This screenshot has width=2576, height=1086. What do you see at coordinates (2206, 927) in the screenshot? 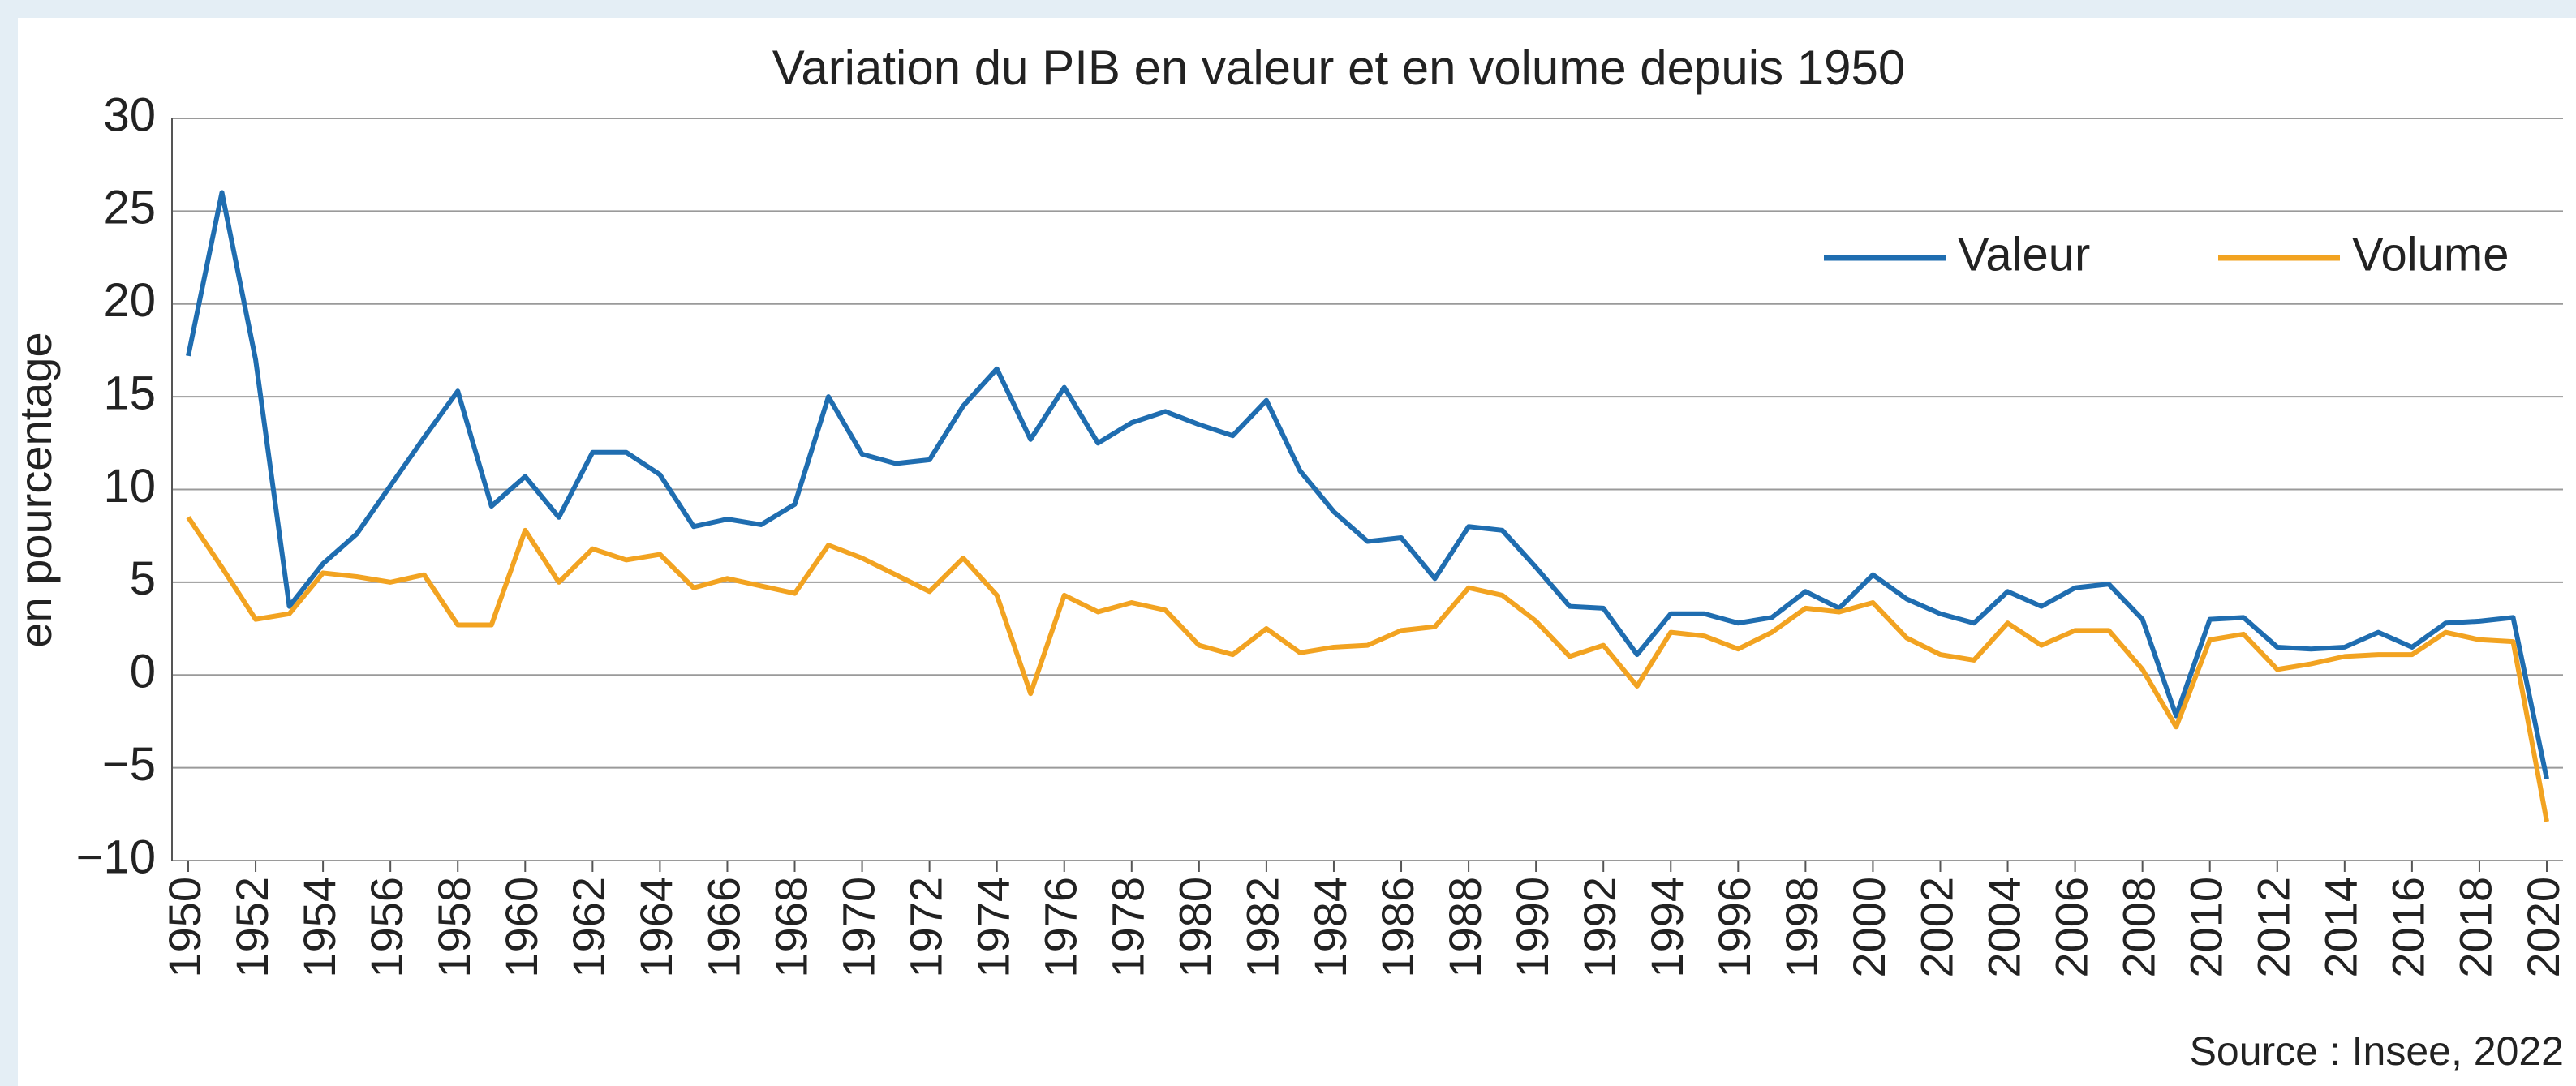
I see `x-tick-label: 2010` at bounding box center [2206, 927].